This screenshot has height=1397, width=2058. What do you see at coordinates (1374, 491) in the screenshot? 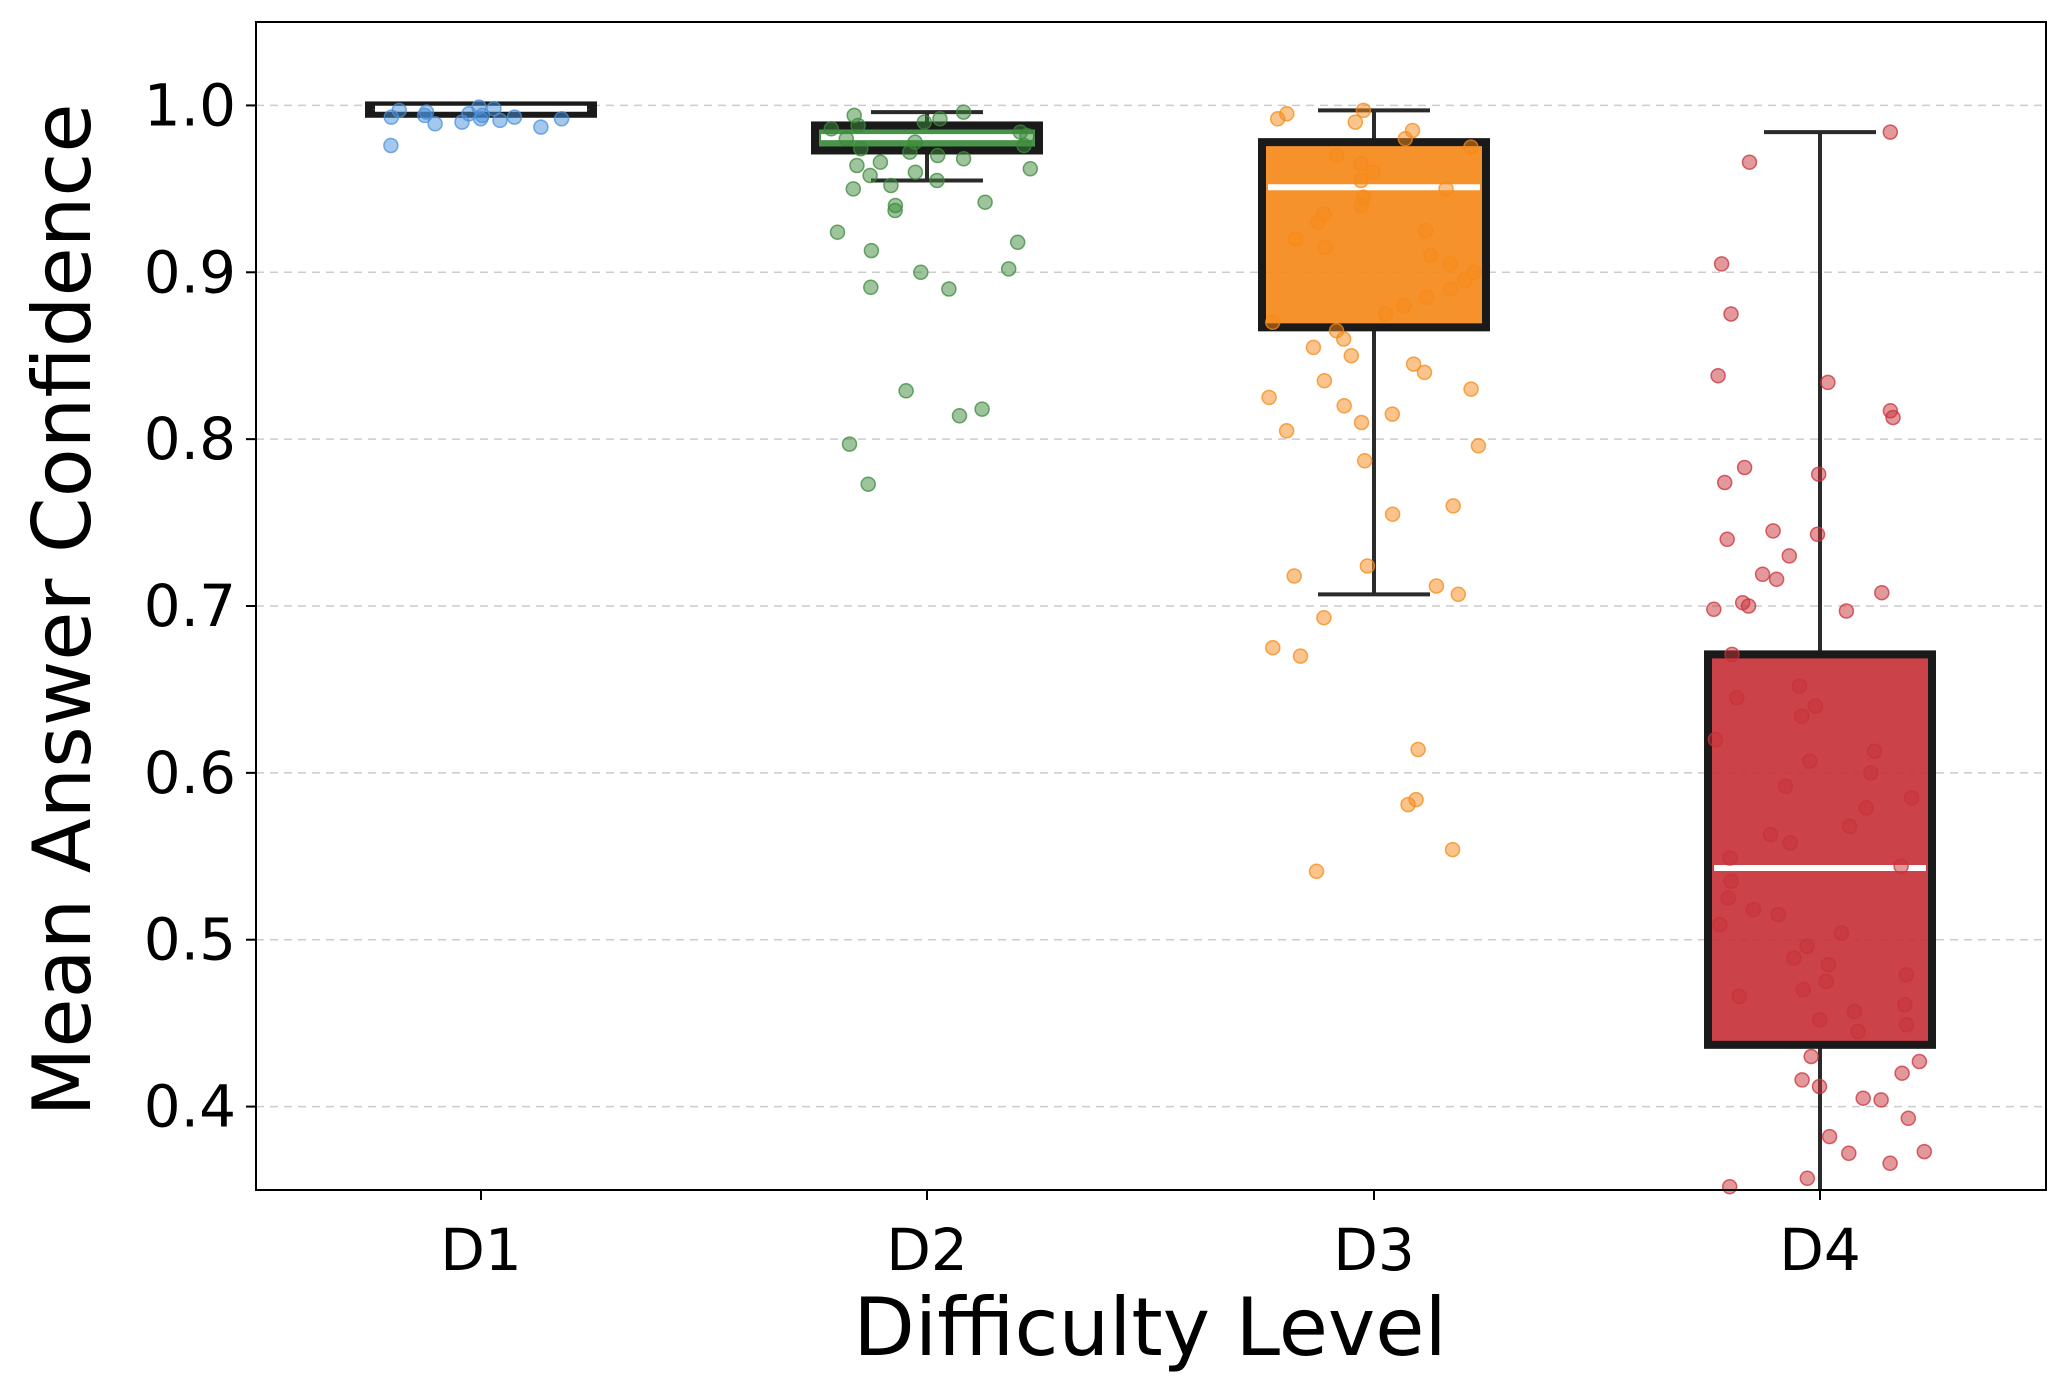
I see `points-d3` at bounding box center [1374, 491].